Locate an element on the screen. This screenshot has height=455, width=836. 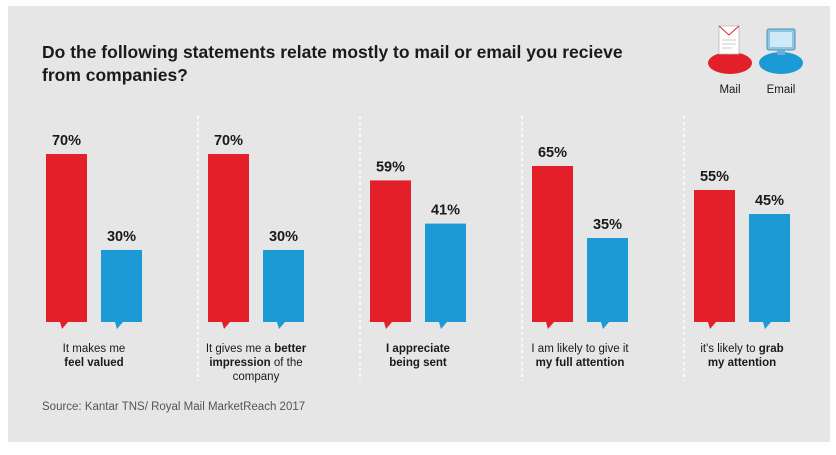
value-label-email-3: 41% is located at coordinates (445, 211).